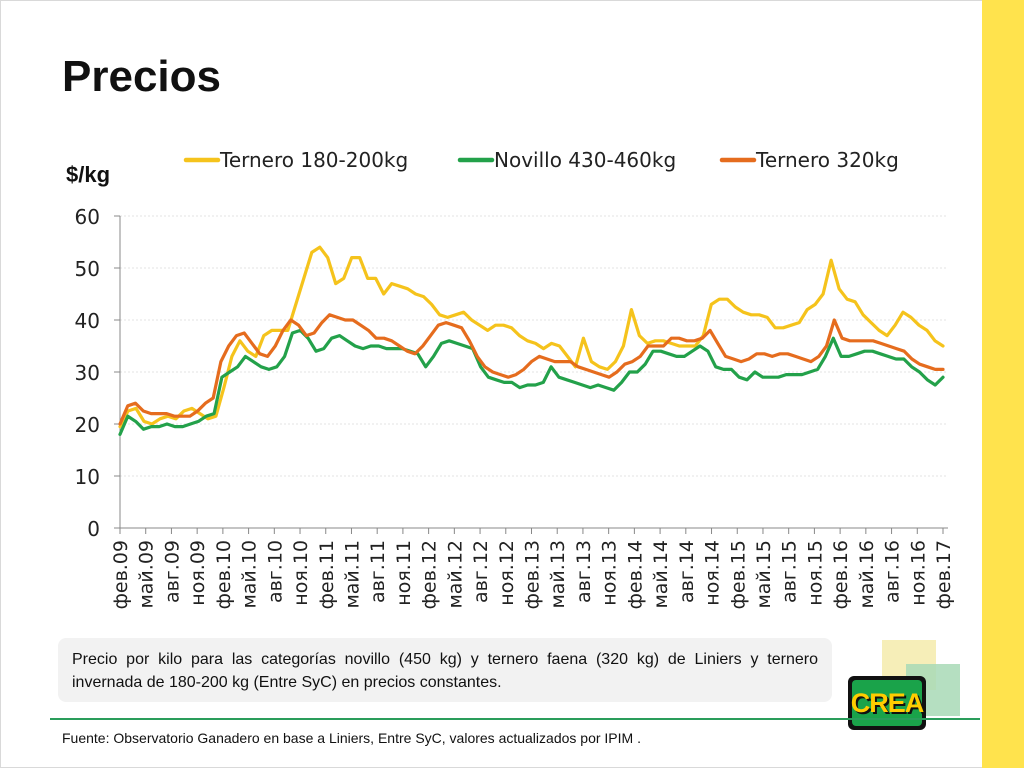 The image size is (1024, 768). What do you see at coordinates (507, 573) in the screenshot?
I see `x-tick-label: ноя.12` at bounding box center [507, 573].